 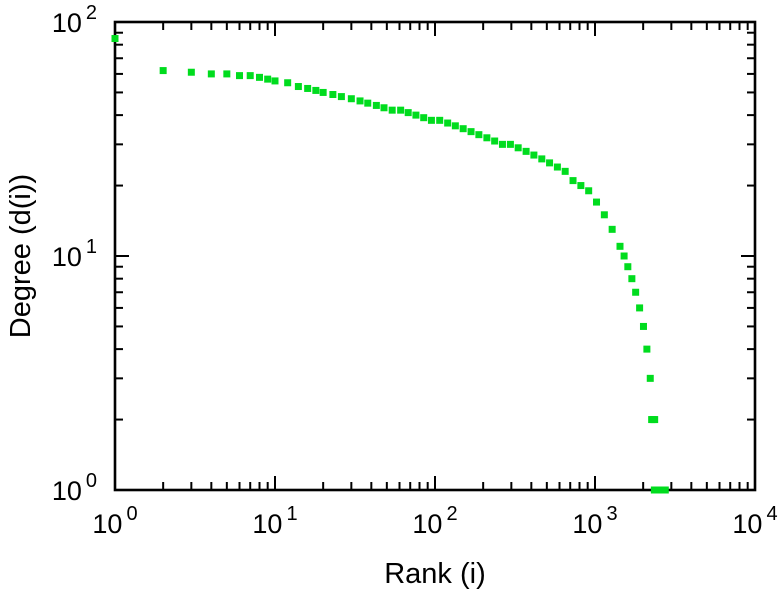 I want to click on y-tick-label: 10 1, so click(x=74, y=254).